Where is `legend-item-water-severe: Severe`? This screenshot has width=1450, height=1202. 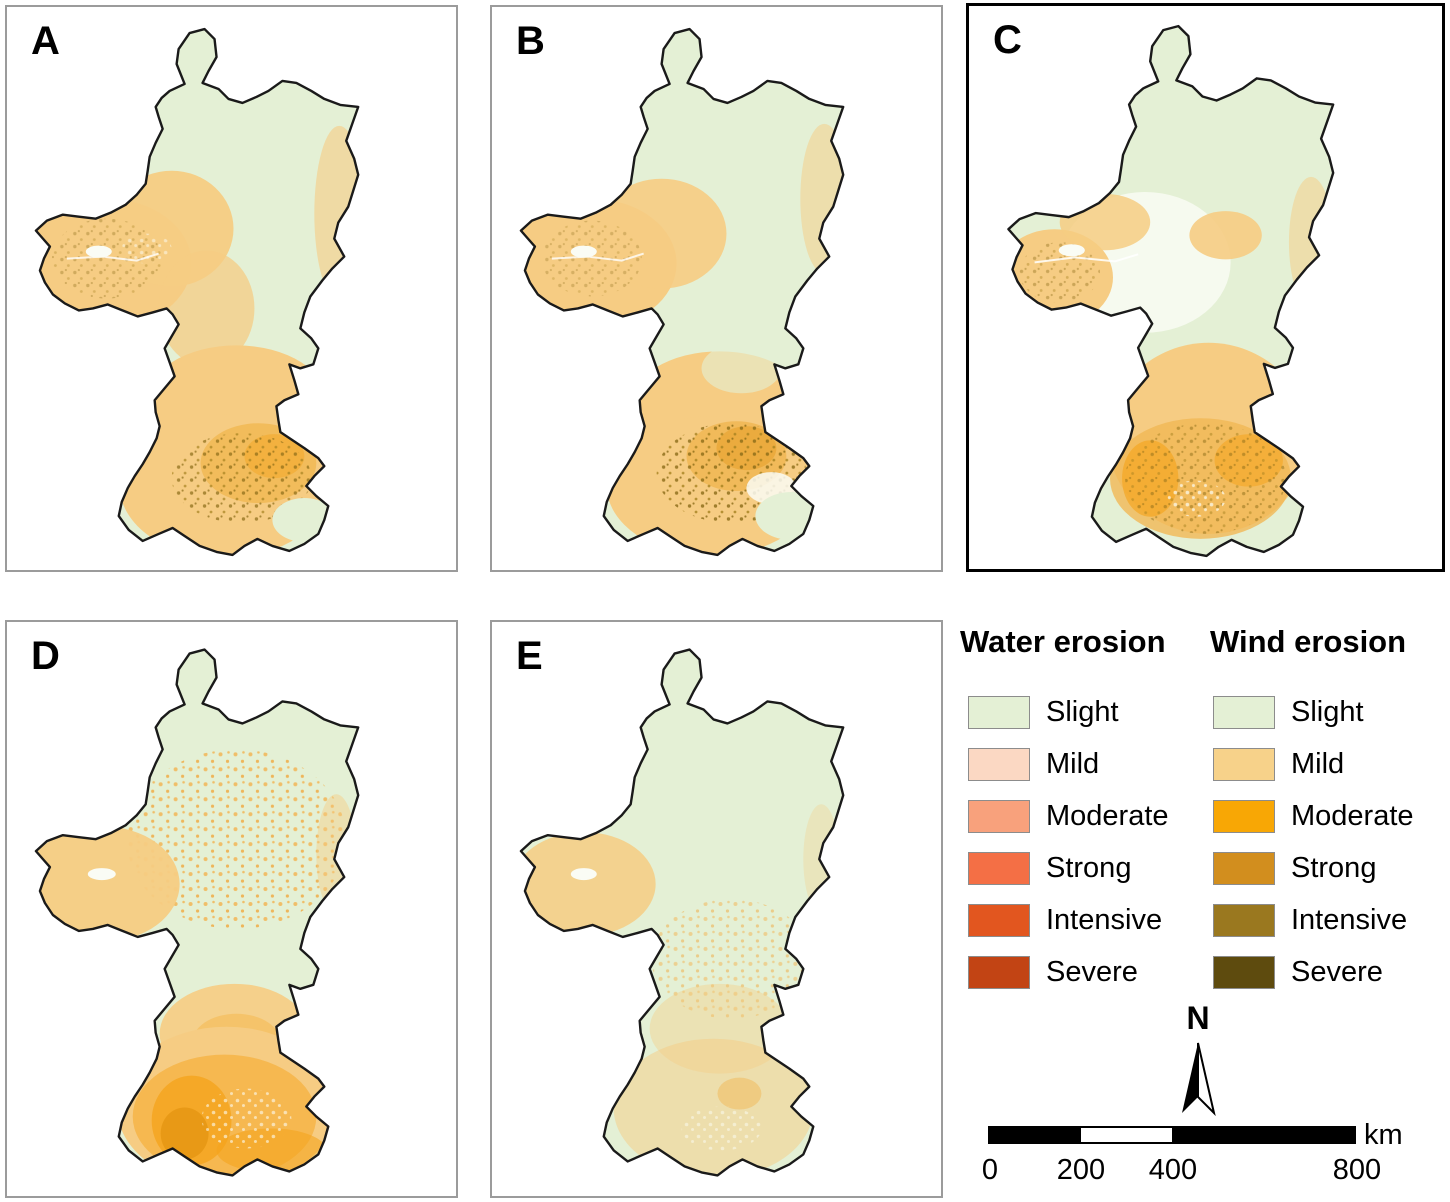
legend-item-water-severe: Severe is located at coordinates (1068, 972).